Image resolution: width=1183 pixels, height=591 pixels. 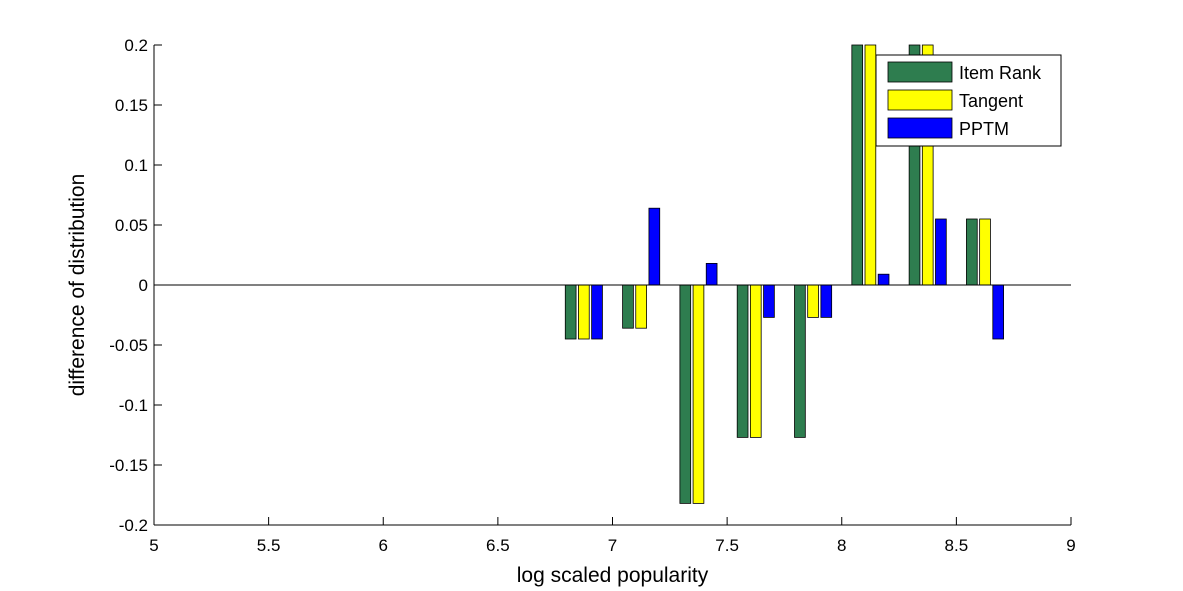 I want to click on legend-swatch-tangent, so click(x=920, y=100).